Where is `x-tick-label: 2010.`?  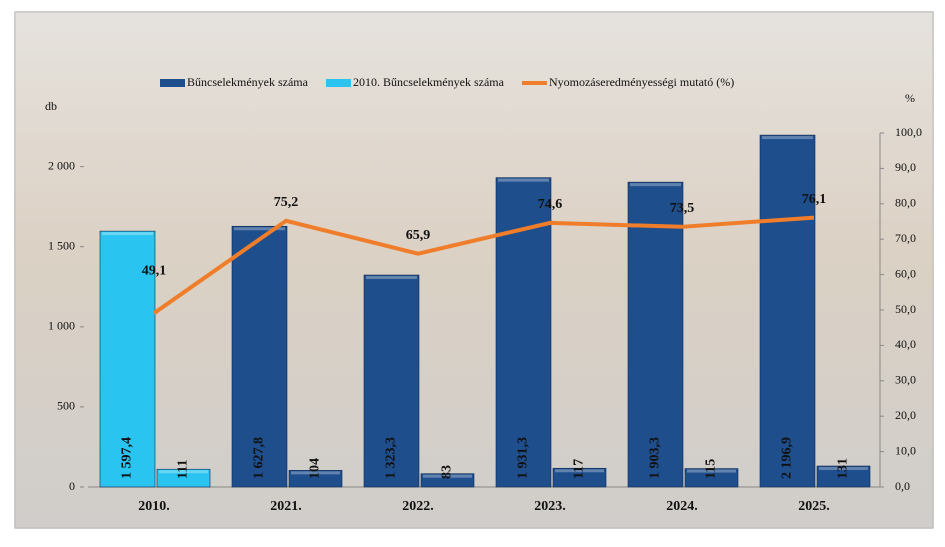 x-tick-label: 2010. is located at coordinates (154, 506).